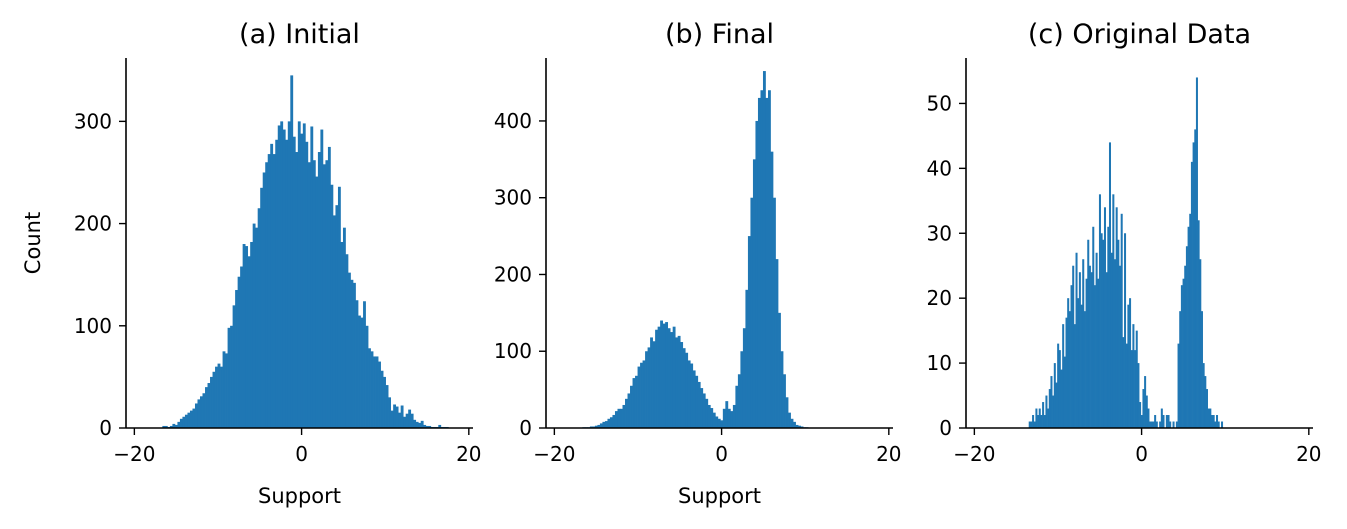  Describe the element at coordinates (93, 224) in the screenshot. I see `y-tick-label: 200` at that location.